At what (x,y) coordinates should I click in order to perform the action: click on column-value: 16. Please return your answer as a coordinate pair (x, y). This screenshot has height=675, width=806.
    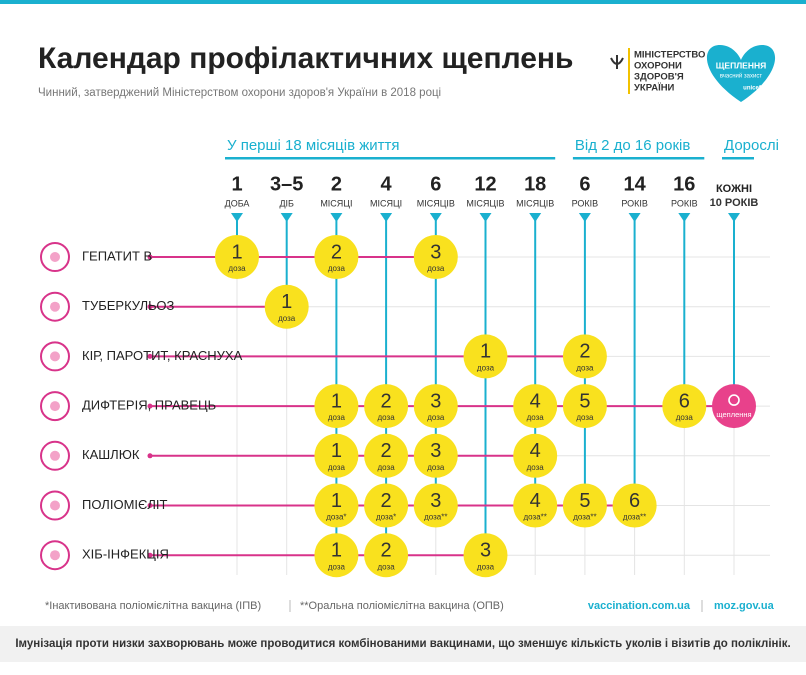
    Looking at the image, I should click on (684, 184).